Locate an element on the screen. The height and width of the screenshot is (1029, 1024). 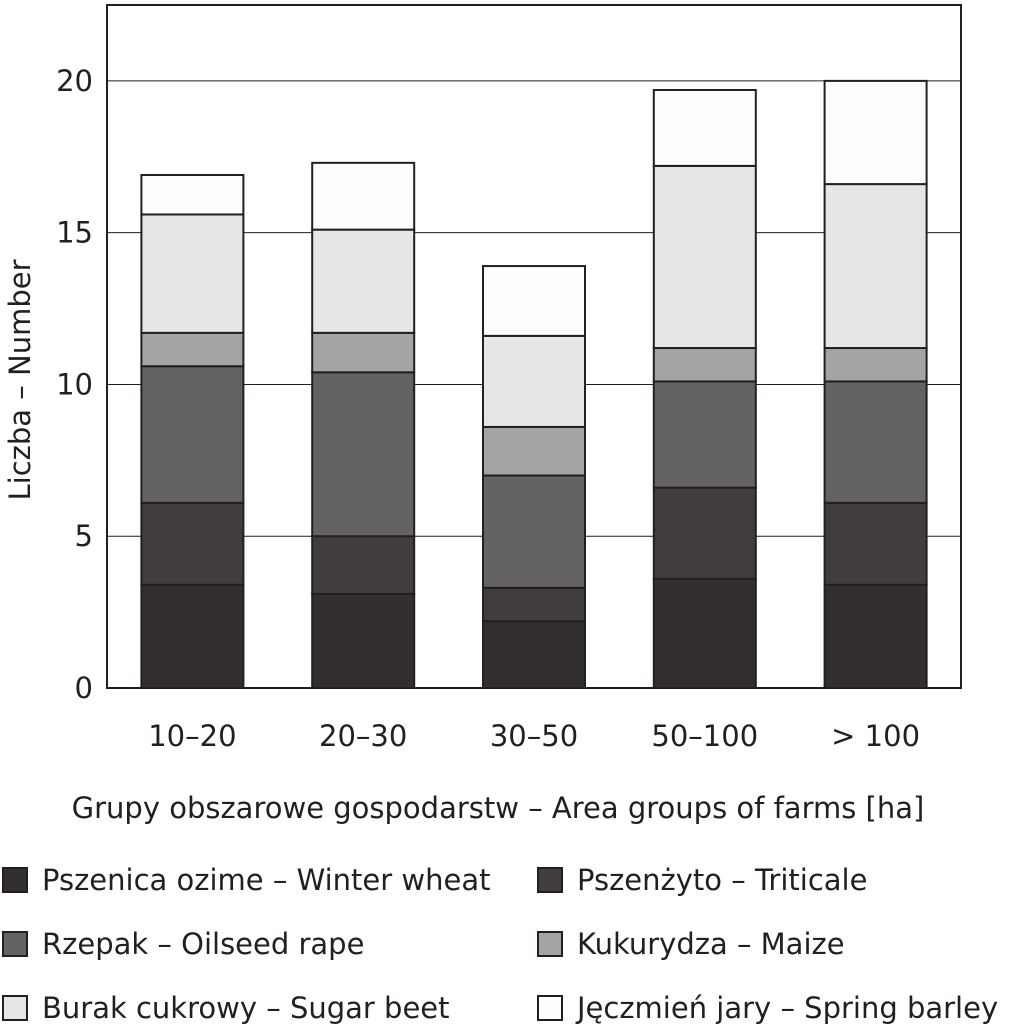
legend-label: Rzepak – Oilseed rape is located at coordinates (203, 944).